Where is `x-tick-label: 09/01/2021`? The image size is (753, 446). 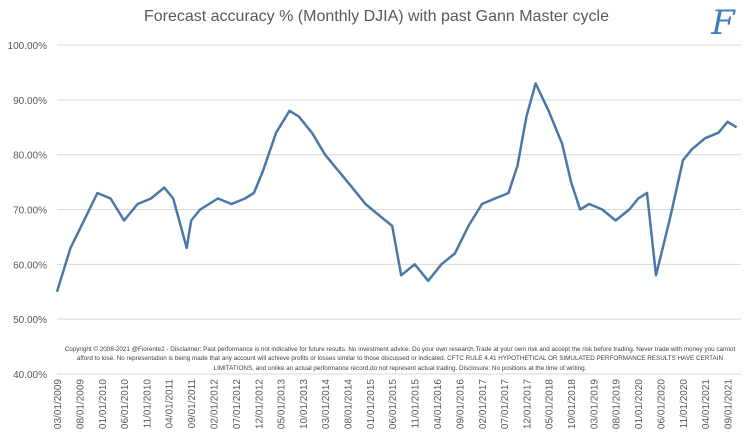 x-tick-label: 09/01/2021 is located at coordinates (729, 404).